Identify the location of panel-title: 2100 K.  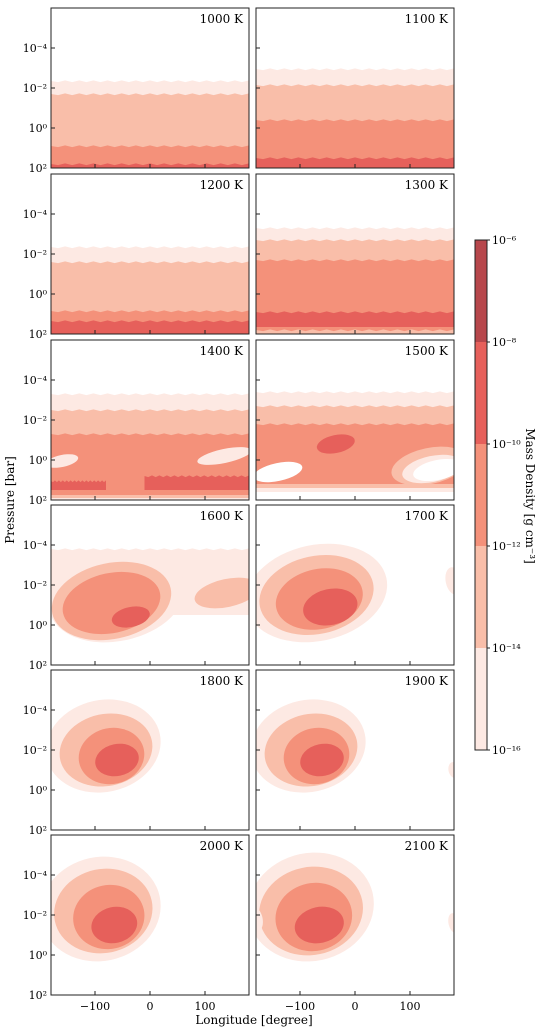
(427, 846).